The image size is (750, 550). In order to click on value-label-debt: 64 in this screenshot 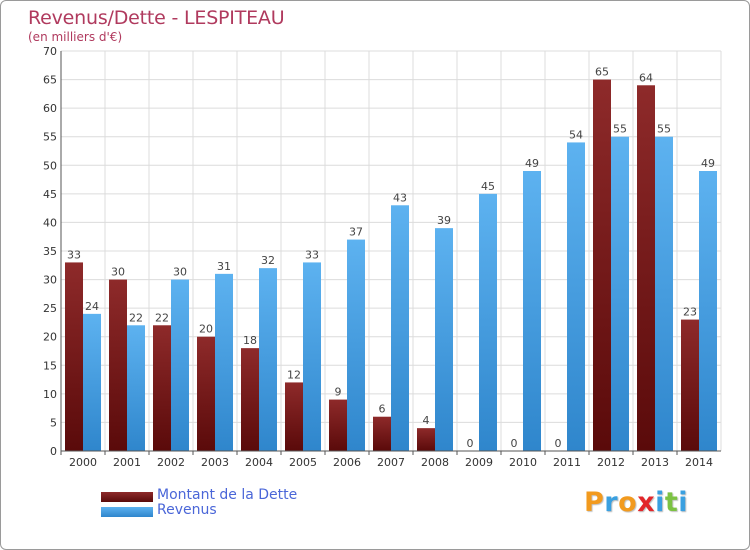, I will do `click(646, 77)`.